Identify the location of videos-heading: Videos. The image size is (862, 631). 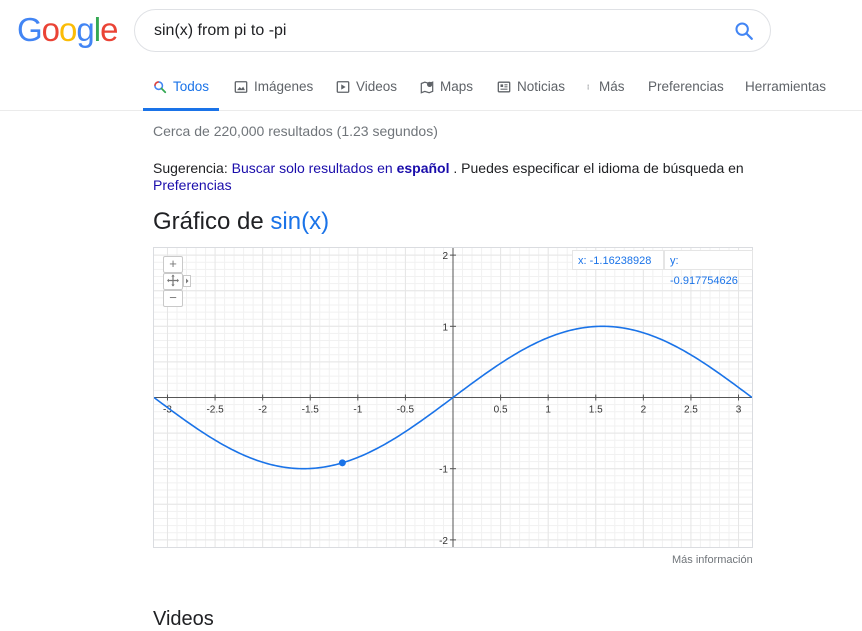
(183, 619).